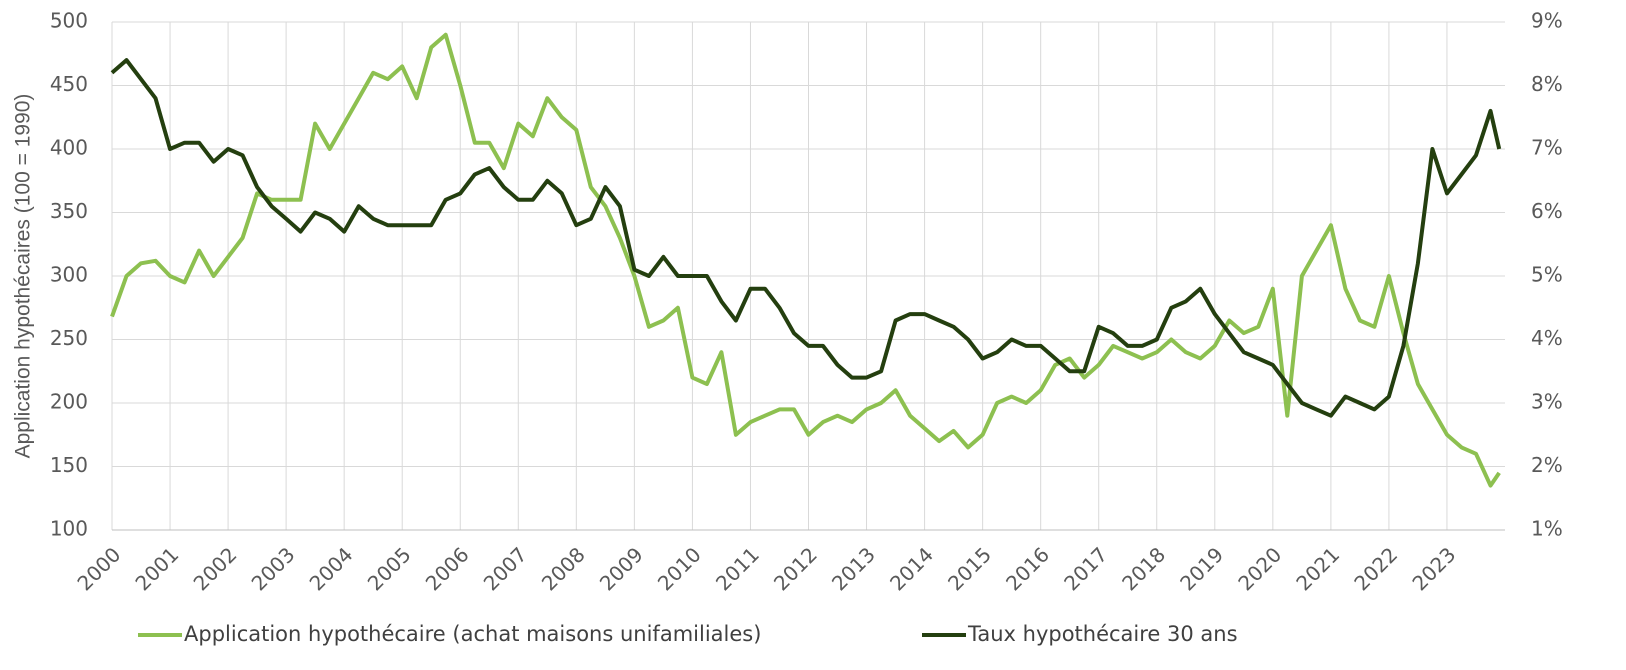 The width and height of the screenshot is (1626, 670). Describe the element at coordinates (98, 568) in the screenshot. I see `x-tick-label: 2000` at that location.